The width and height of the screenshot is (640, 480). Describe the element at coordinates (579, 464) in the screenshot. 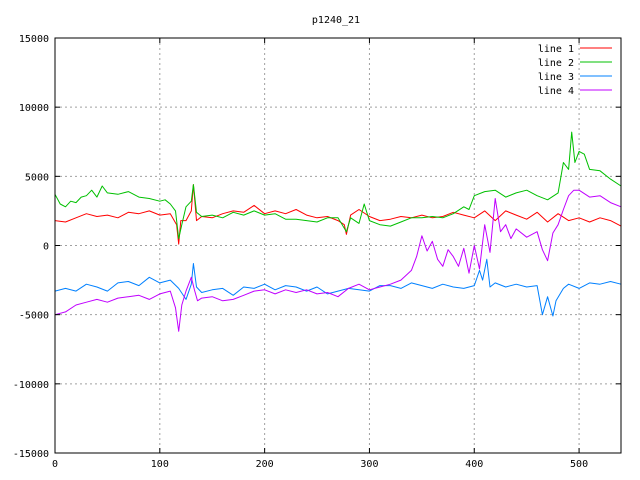

I see `x-tick-label: 500` at that location.